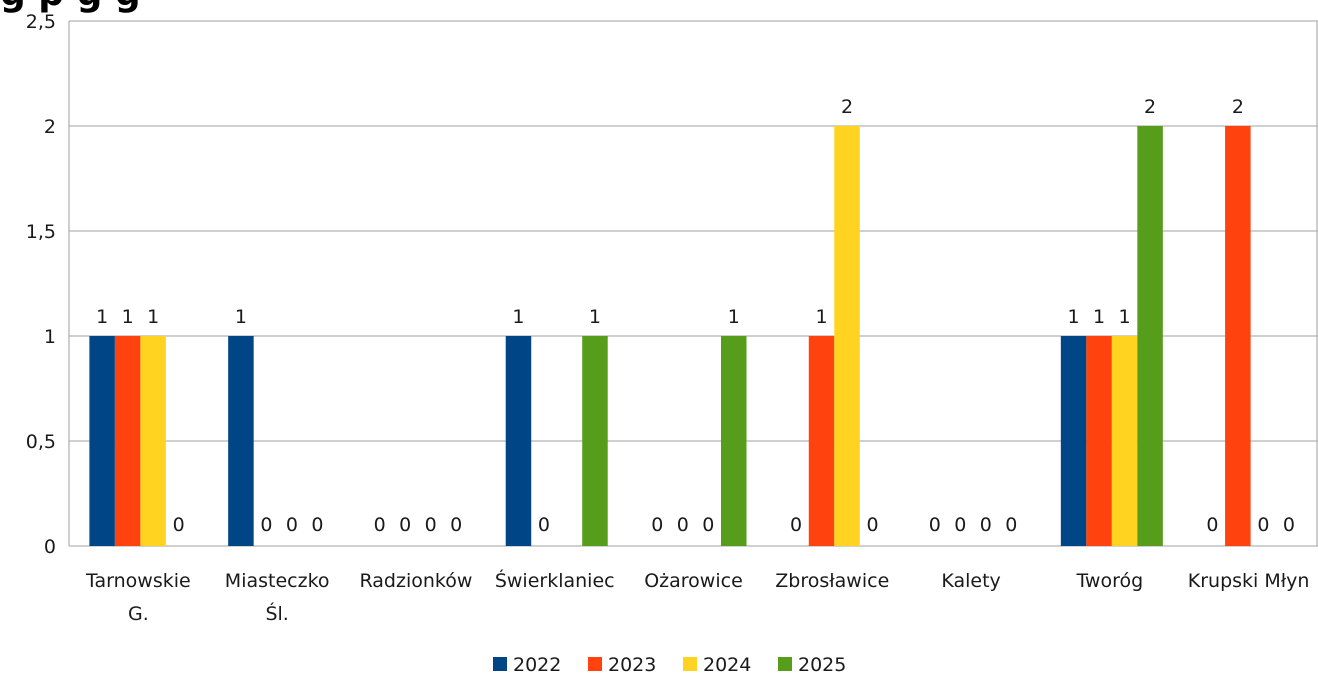 The height and width of the screenshot is (675, 1318). Describe the element at coordinates (138, 581) in the screenshot. I see `category-label: Tarnowskie` at that location.